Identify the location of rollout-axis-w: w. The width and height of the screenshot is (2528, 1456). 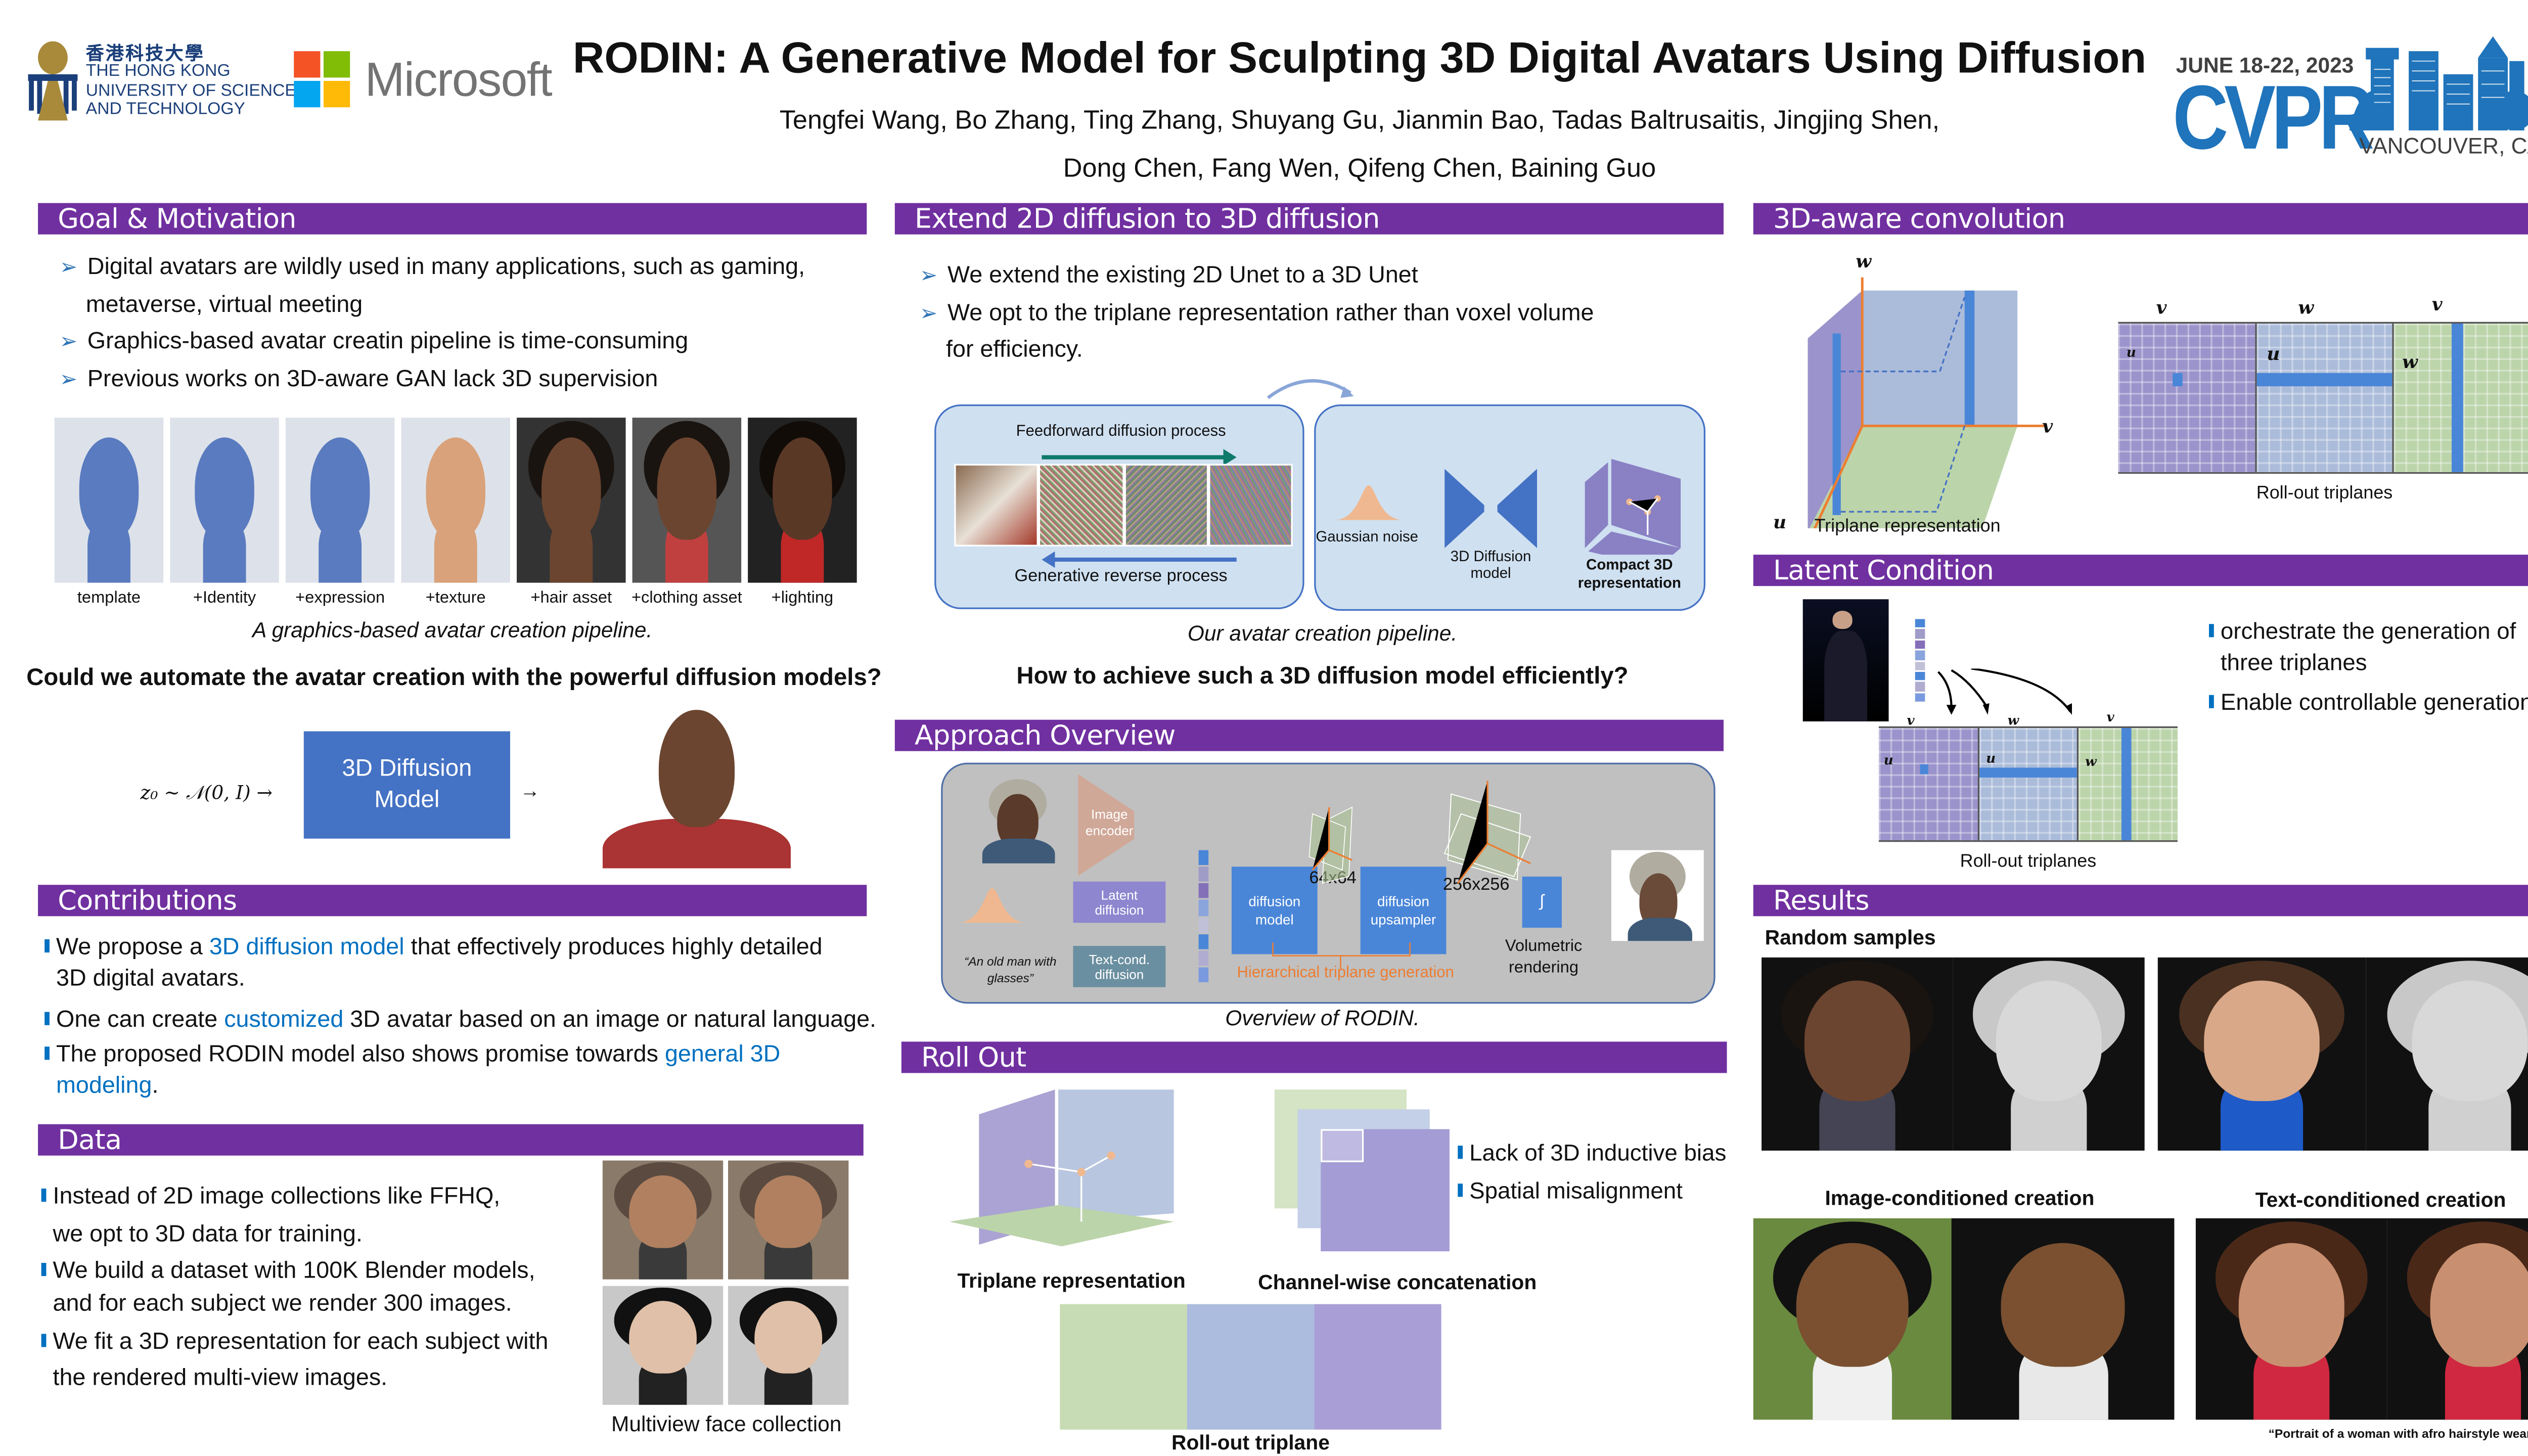
(2306, 308).